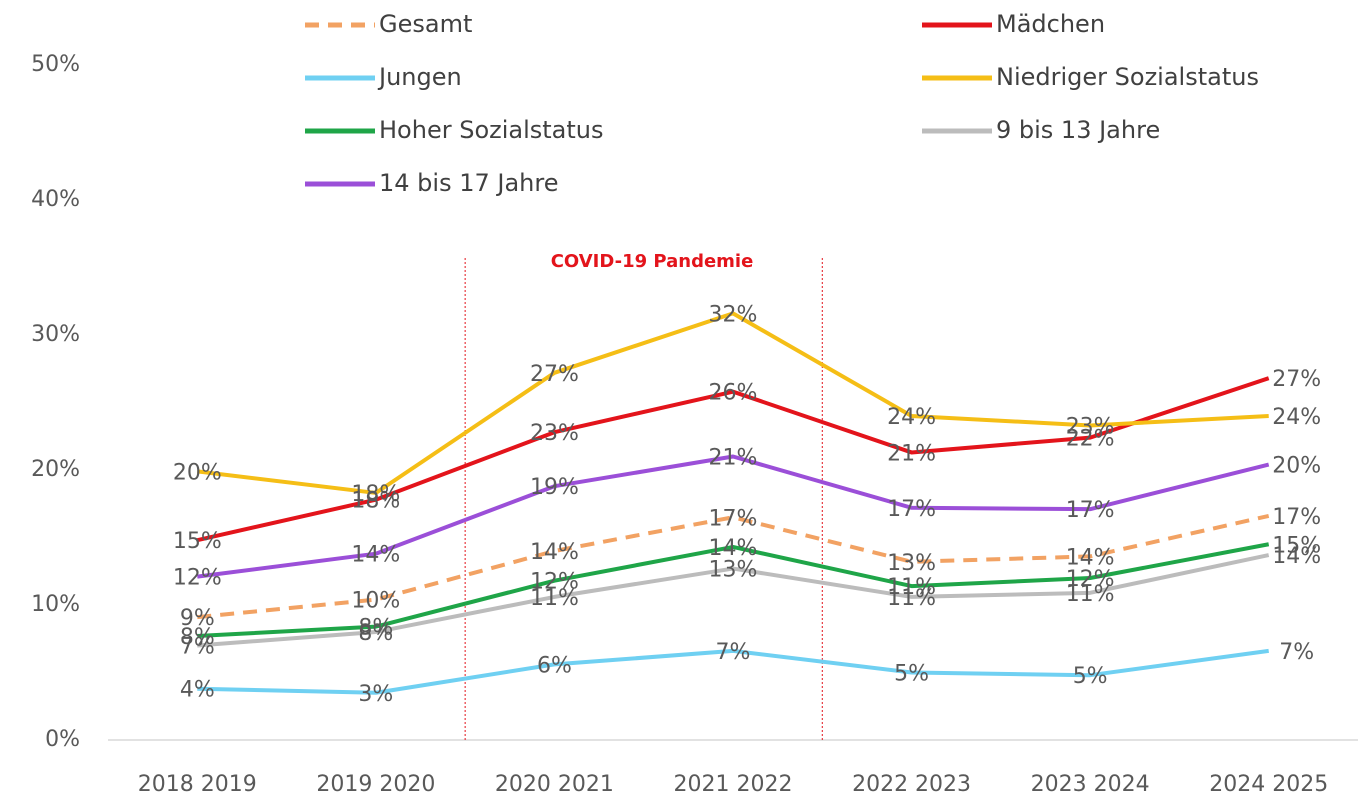 This screenshot has height=802, width=1368. Describe the element at coordinates (1127, 77) in the screenshot. I see `legend-label: Niedriger Sozialstatus` at that location.